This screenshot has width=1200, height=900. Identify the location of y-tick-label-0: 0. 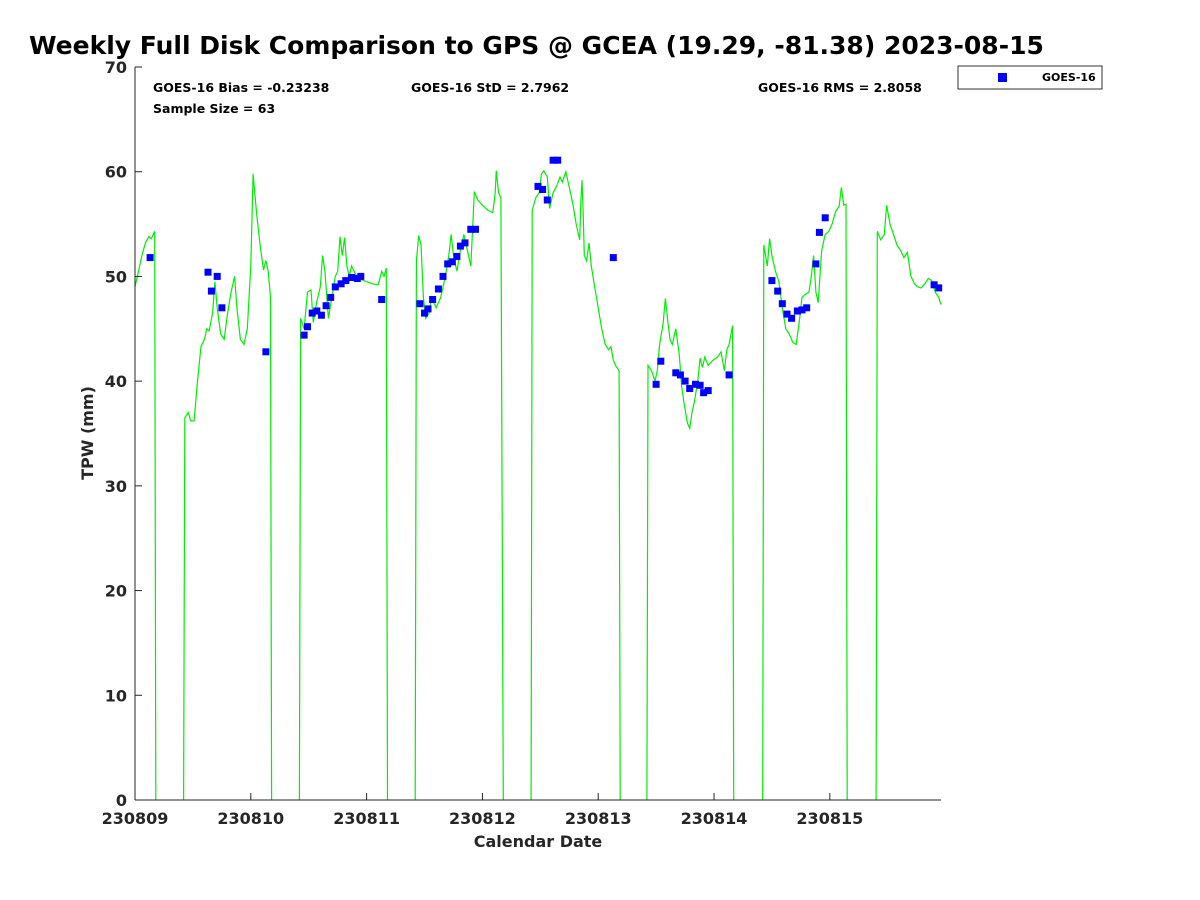
(121, 800).